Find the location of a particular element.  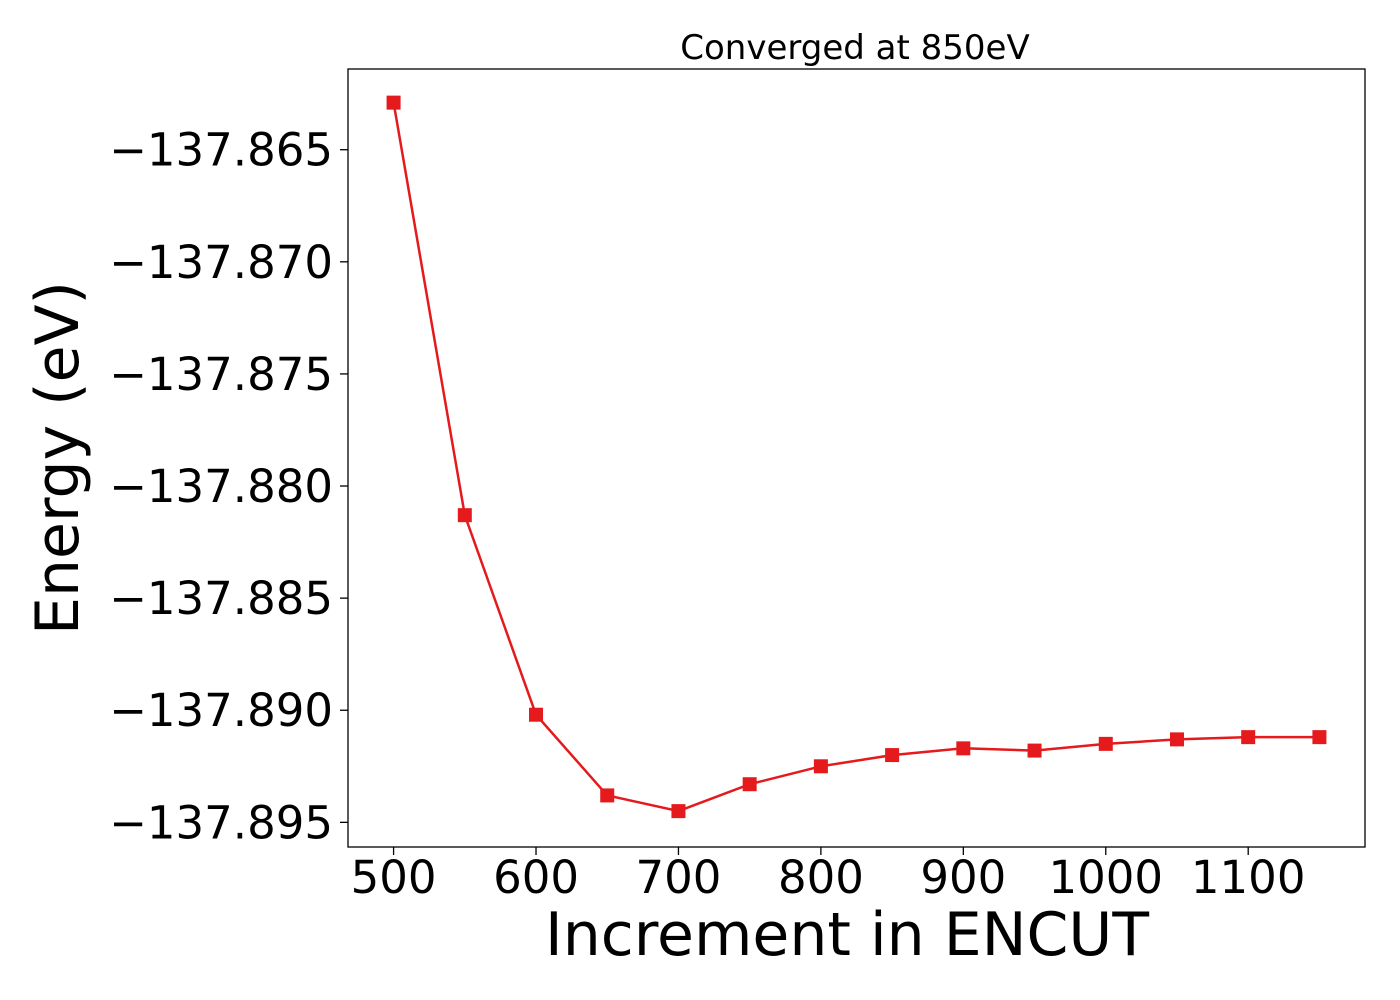

y-tick-label: −137.885 is located at coordinates (221, 598).